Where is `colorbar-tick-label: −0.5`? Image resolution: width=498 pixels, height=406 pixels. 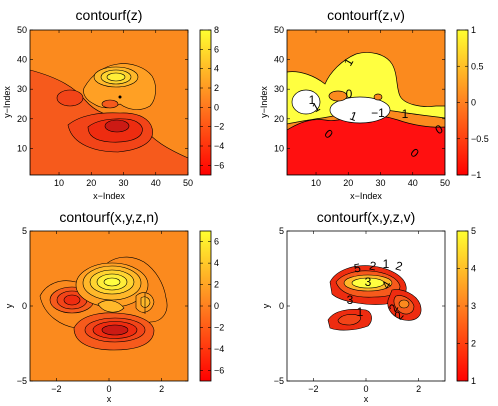 colorbar-tick-label: −0.5 is located at coordinates (480, 139).